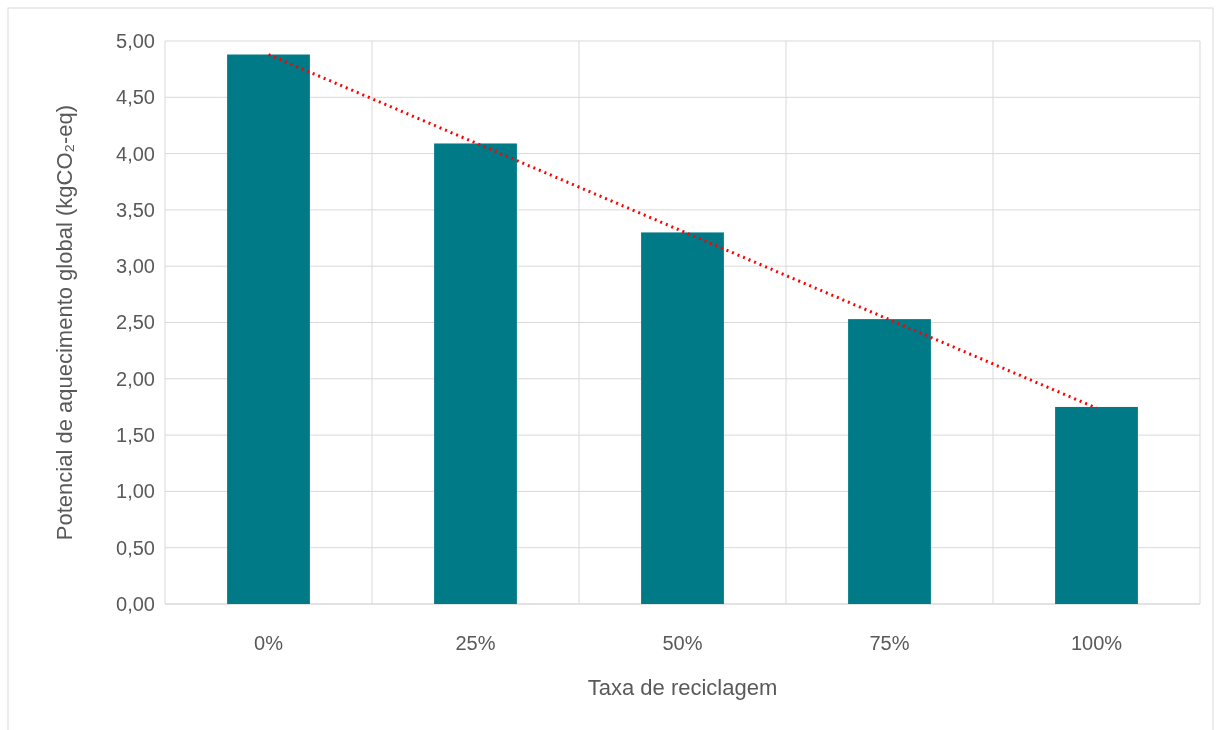 The height and width of the screenshot is (730, 1221). I want to click on y-tick-label: 2,50, so click(135, 322).